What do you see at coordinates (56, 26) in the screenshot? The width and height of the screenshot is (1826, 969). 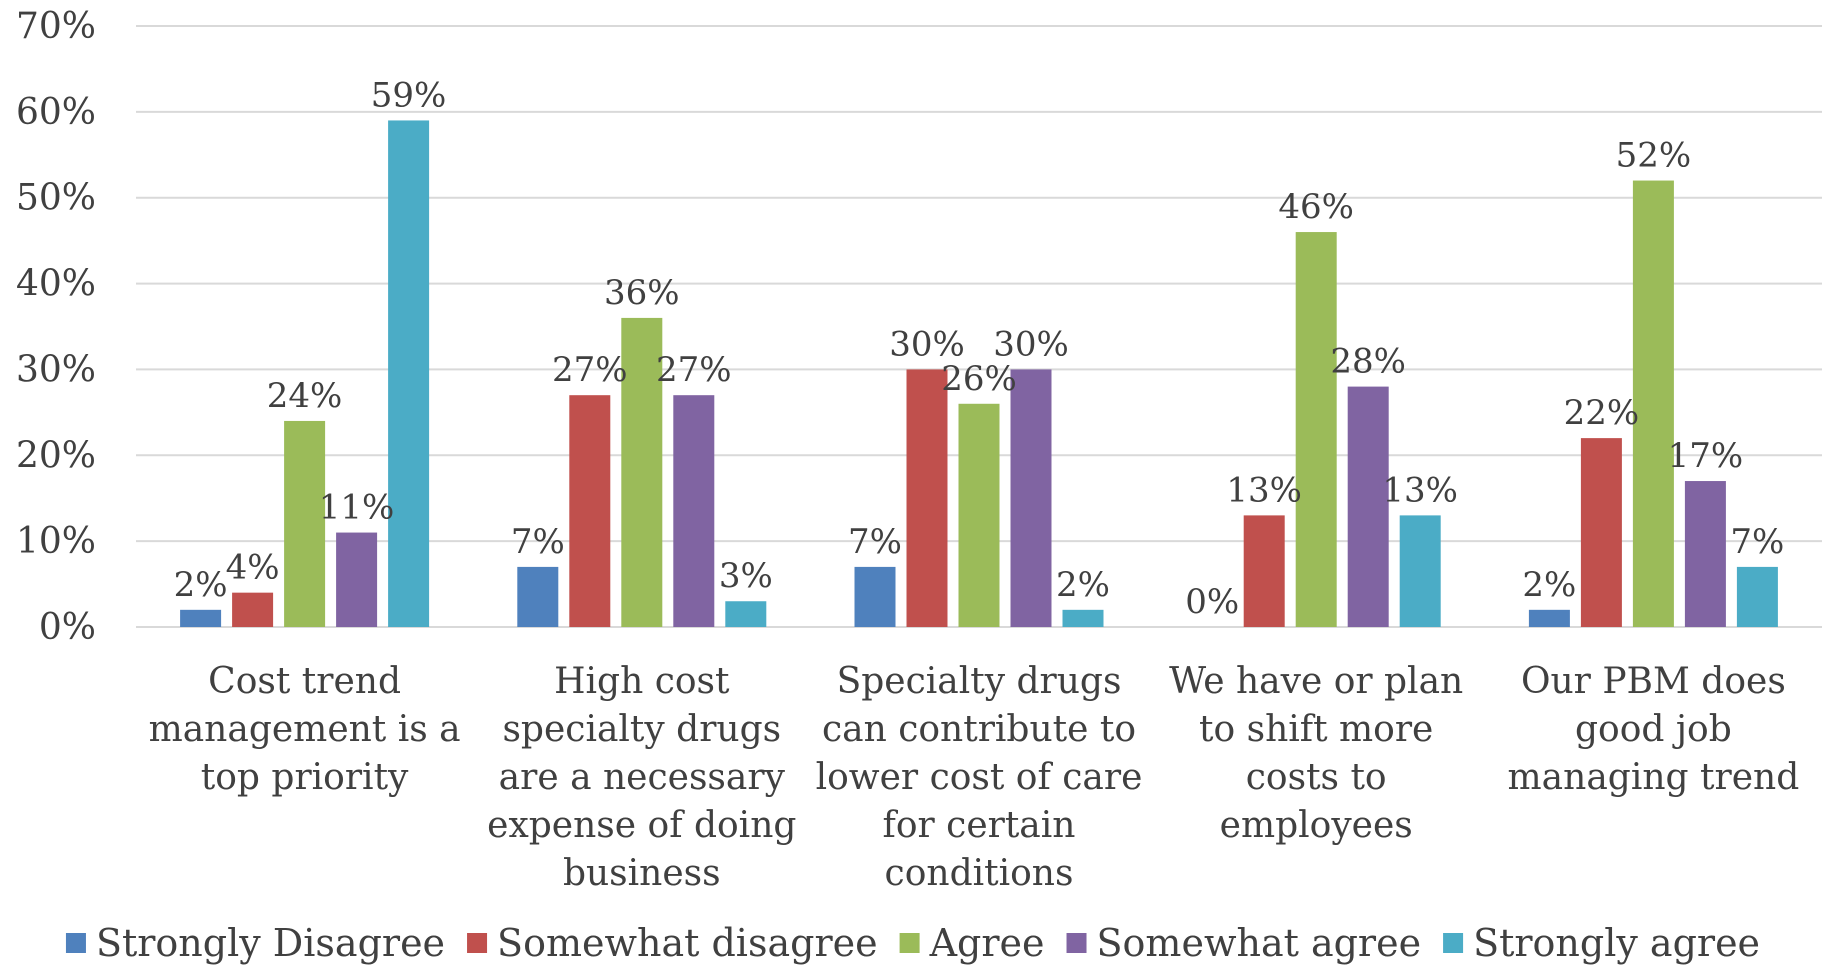 I see `y-tick-label: 70%` at bounding box center [56, 26].